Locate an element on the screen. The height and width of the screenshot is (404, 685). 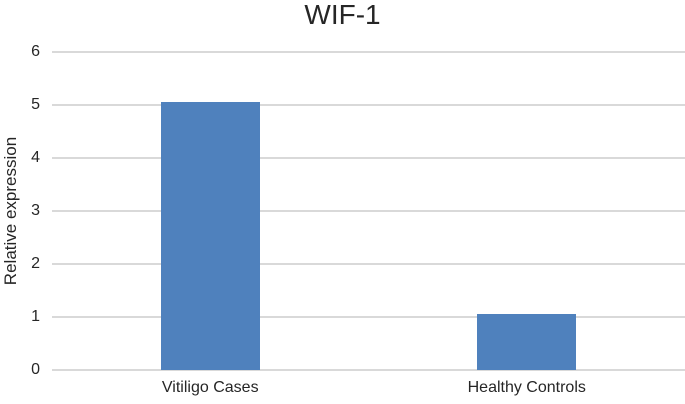
y-tick-label: 0 is located at coordinates (35, 369).